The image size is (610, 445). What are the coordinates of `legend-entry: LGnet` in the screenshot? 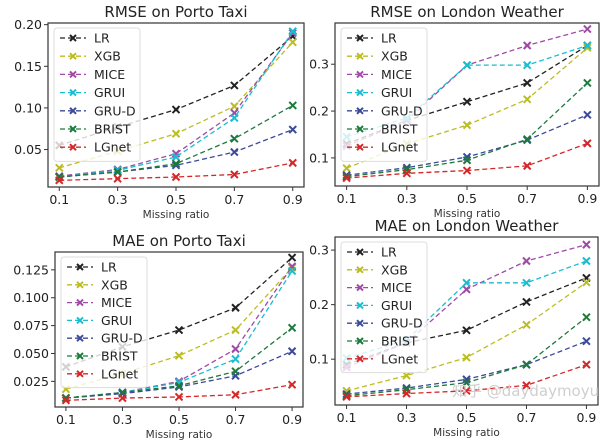 It's located at (382, 147).